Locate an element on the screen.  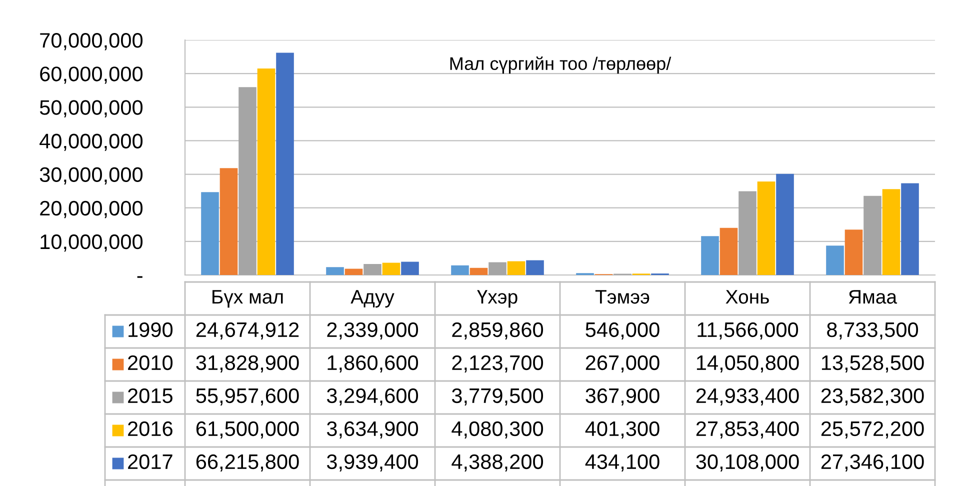
data-label: 24,933,400 is located at coordinates (747, 397).